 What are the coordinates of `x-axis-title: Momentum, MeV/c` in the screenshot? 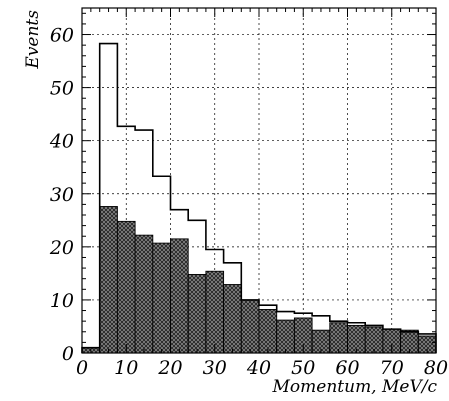 It's located at (355, 387).